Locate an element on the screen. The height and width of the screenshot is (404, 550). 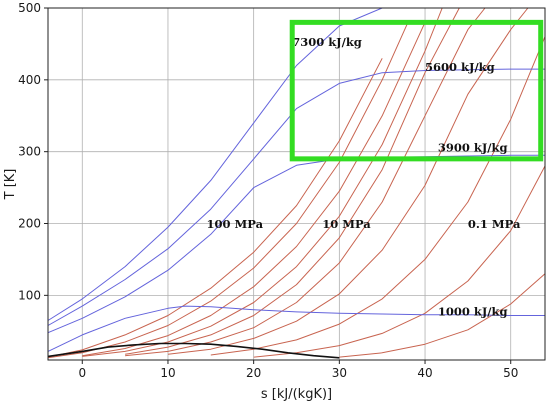
annotation-label: 5600 kJ/kg is located at coordinates (460, 67).